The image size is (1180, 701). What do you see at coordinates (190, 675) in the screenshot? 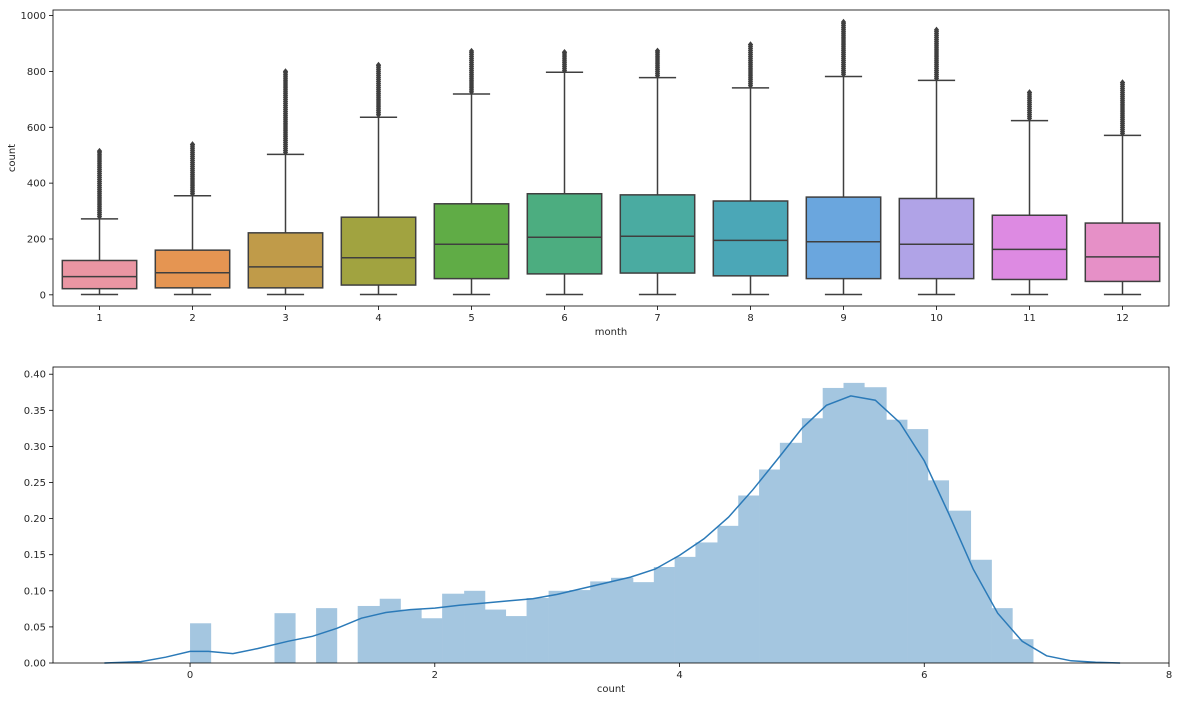
I see `x-tick-label: 0` at bounding box center [190, 675].